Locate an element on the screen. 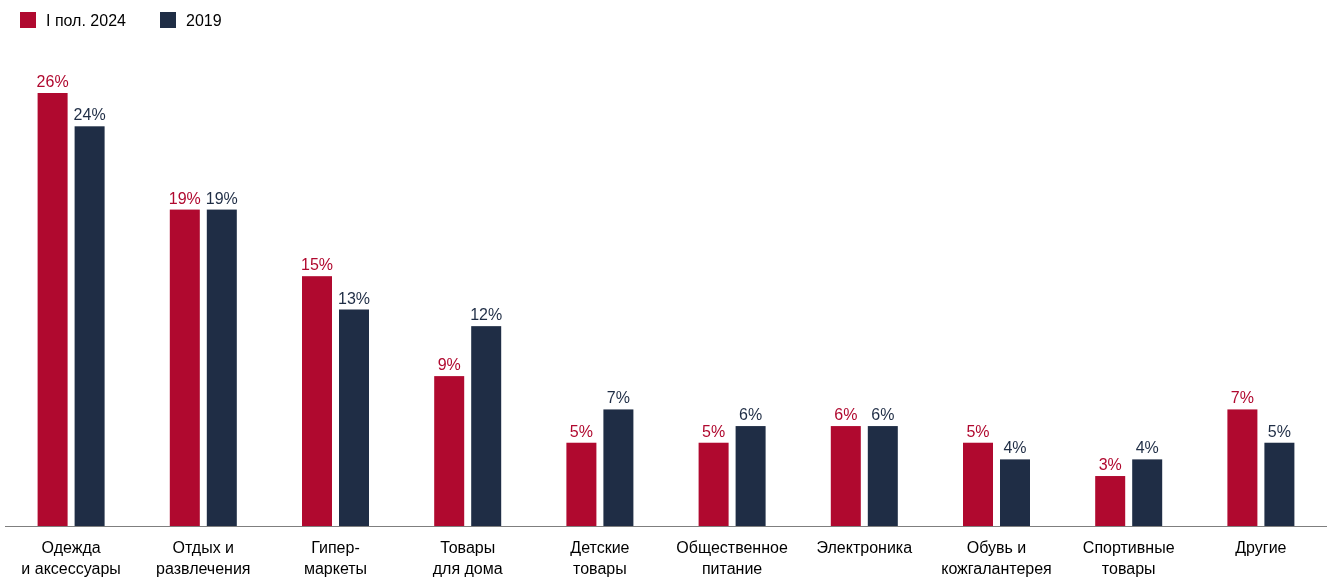 The width and height of the screenshot is (1330, 579). data-label: 3% is located at coordinates (1110, 465).